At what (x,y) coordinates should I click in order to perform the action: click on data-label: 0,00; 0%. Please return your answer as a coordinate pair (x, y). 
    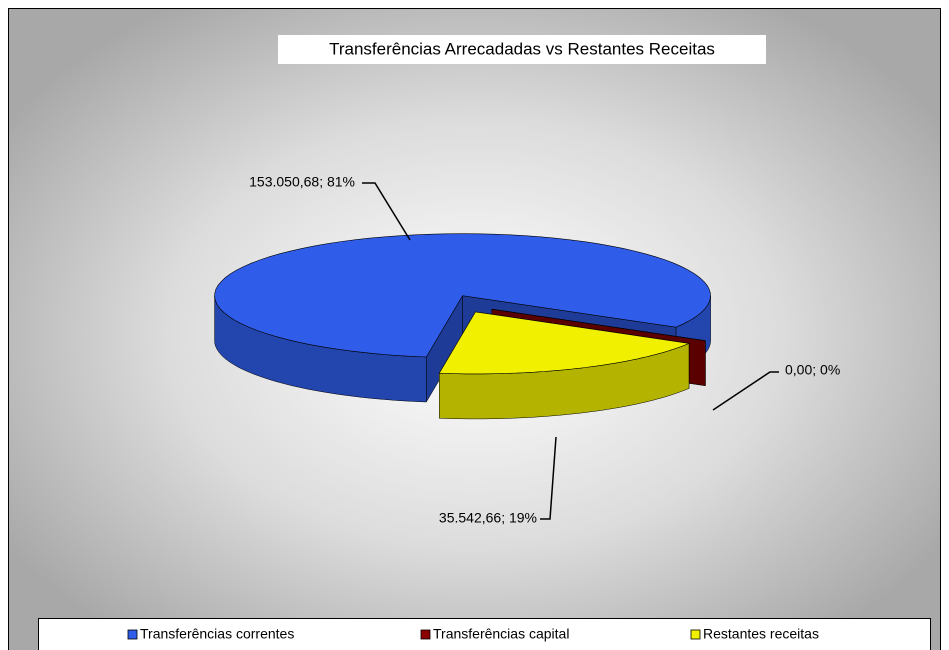
    Looking at the image, I should click on (812, 370).